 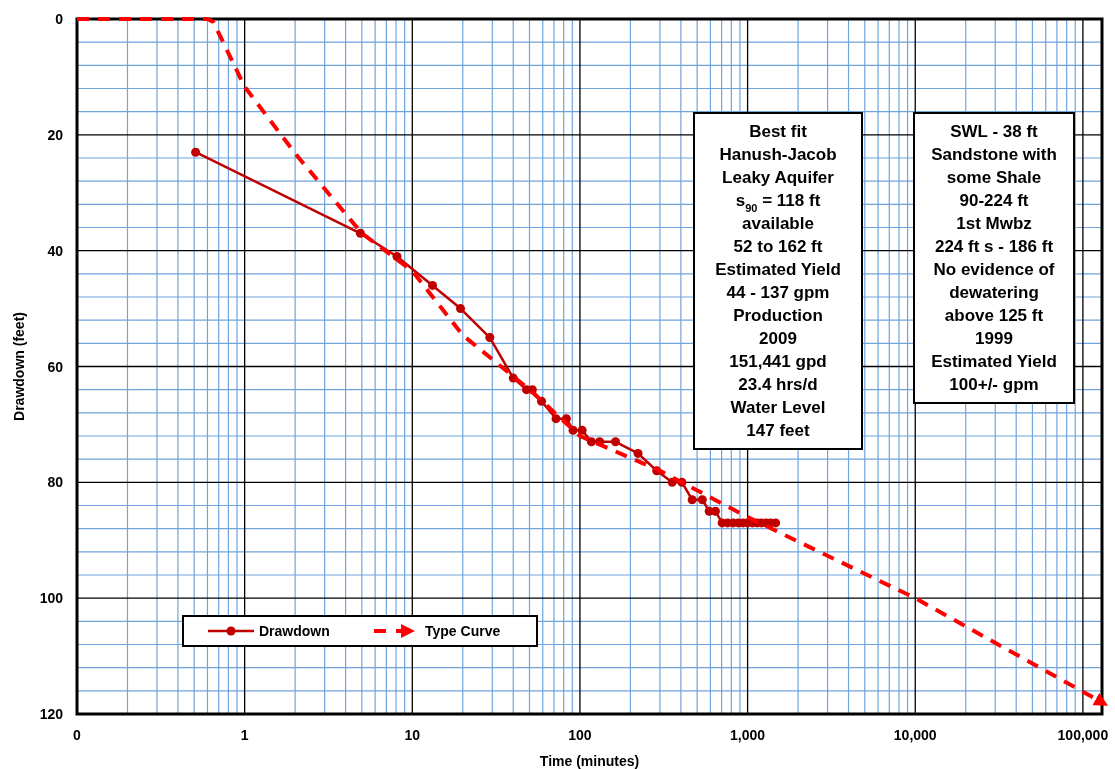 I want to click on y-tick-label: 20, so click(x=55, y=134).